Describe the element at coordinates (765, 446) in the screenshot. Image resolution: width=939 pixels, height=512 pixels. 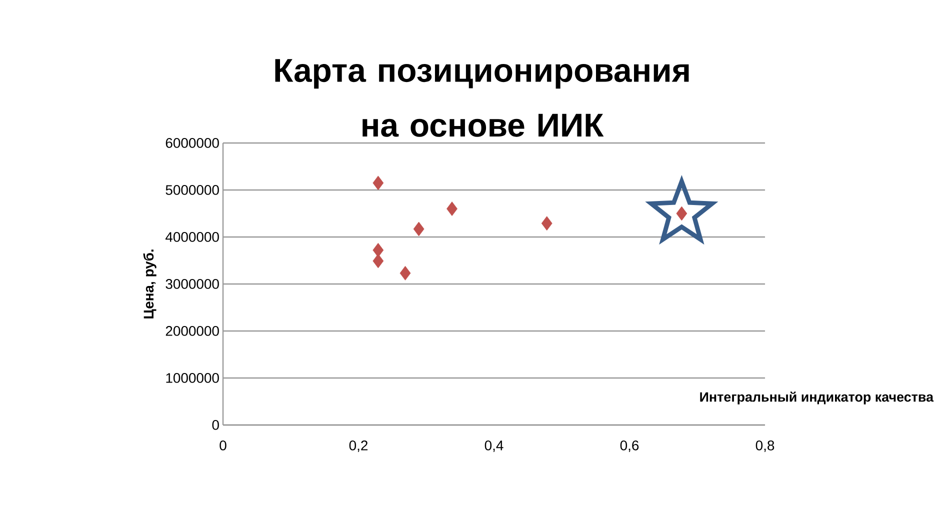
I see `x-tick-label: 0,8` at that location.